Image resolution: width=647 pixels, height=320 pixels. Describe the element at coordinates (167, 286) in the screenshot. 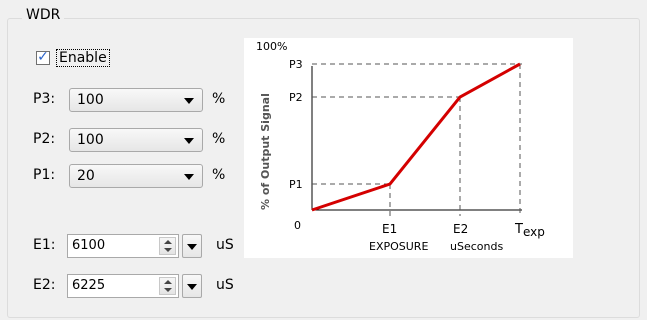

I see `e2-spin-buttons` at that location.